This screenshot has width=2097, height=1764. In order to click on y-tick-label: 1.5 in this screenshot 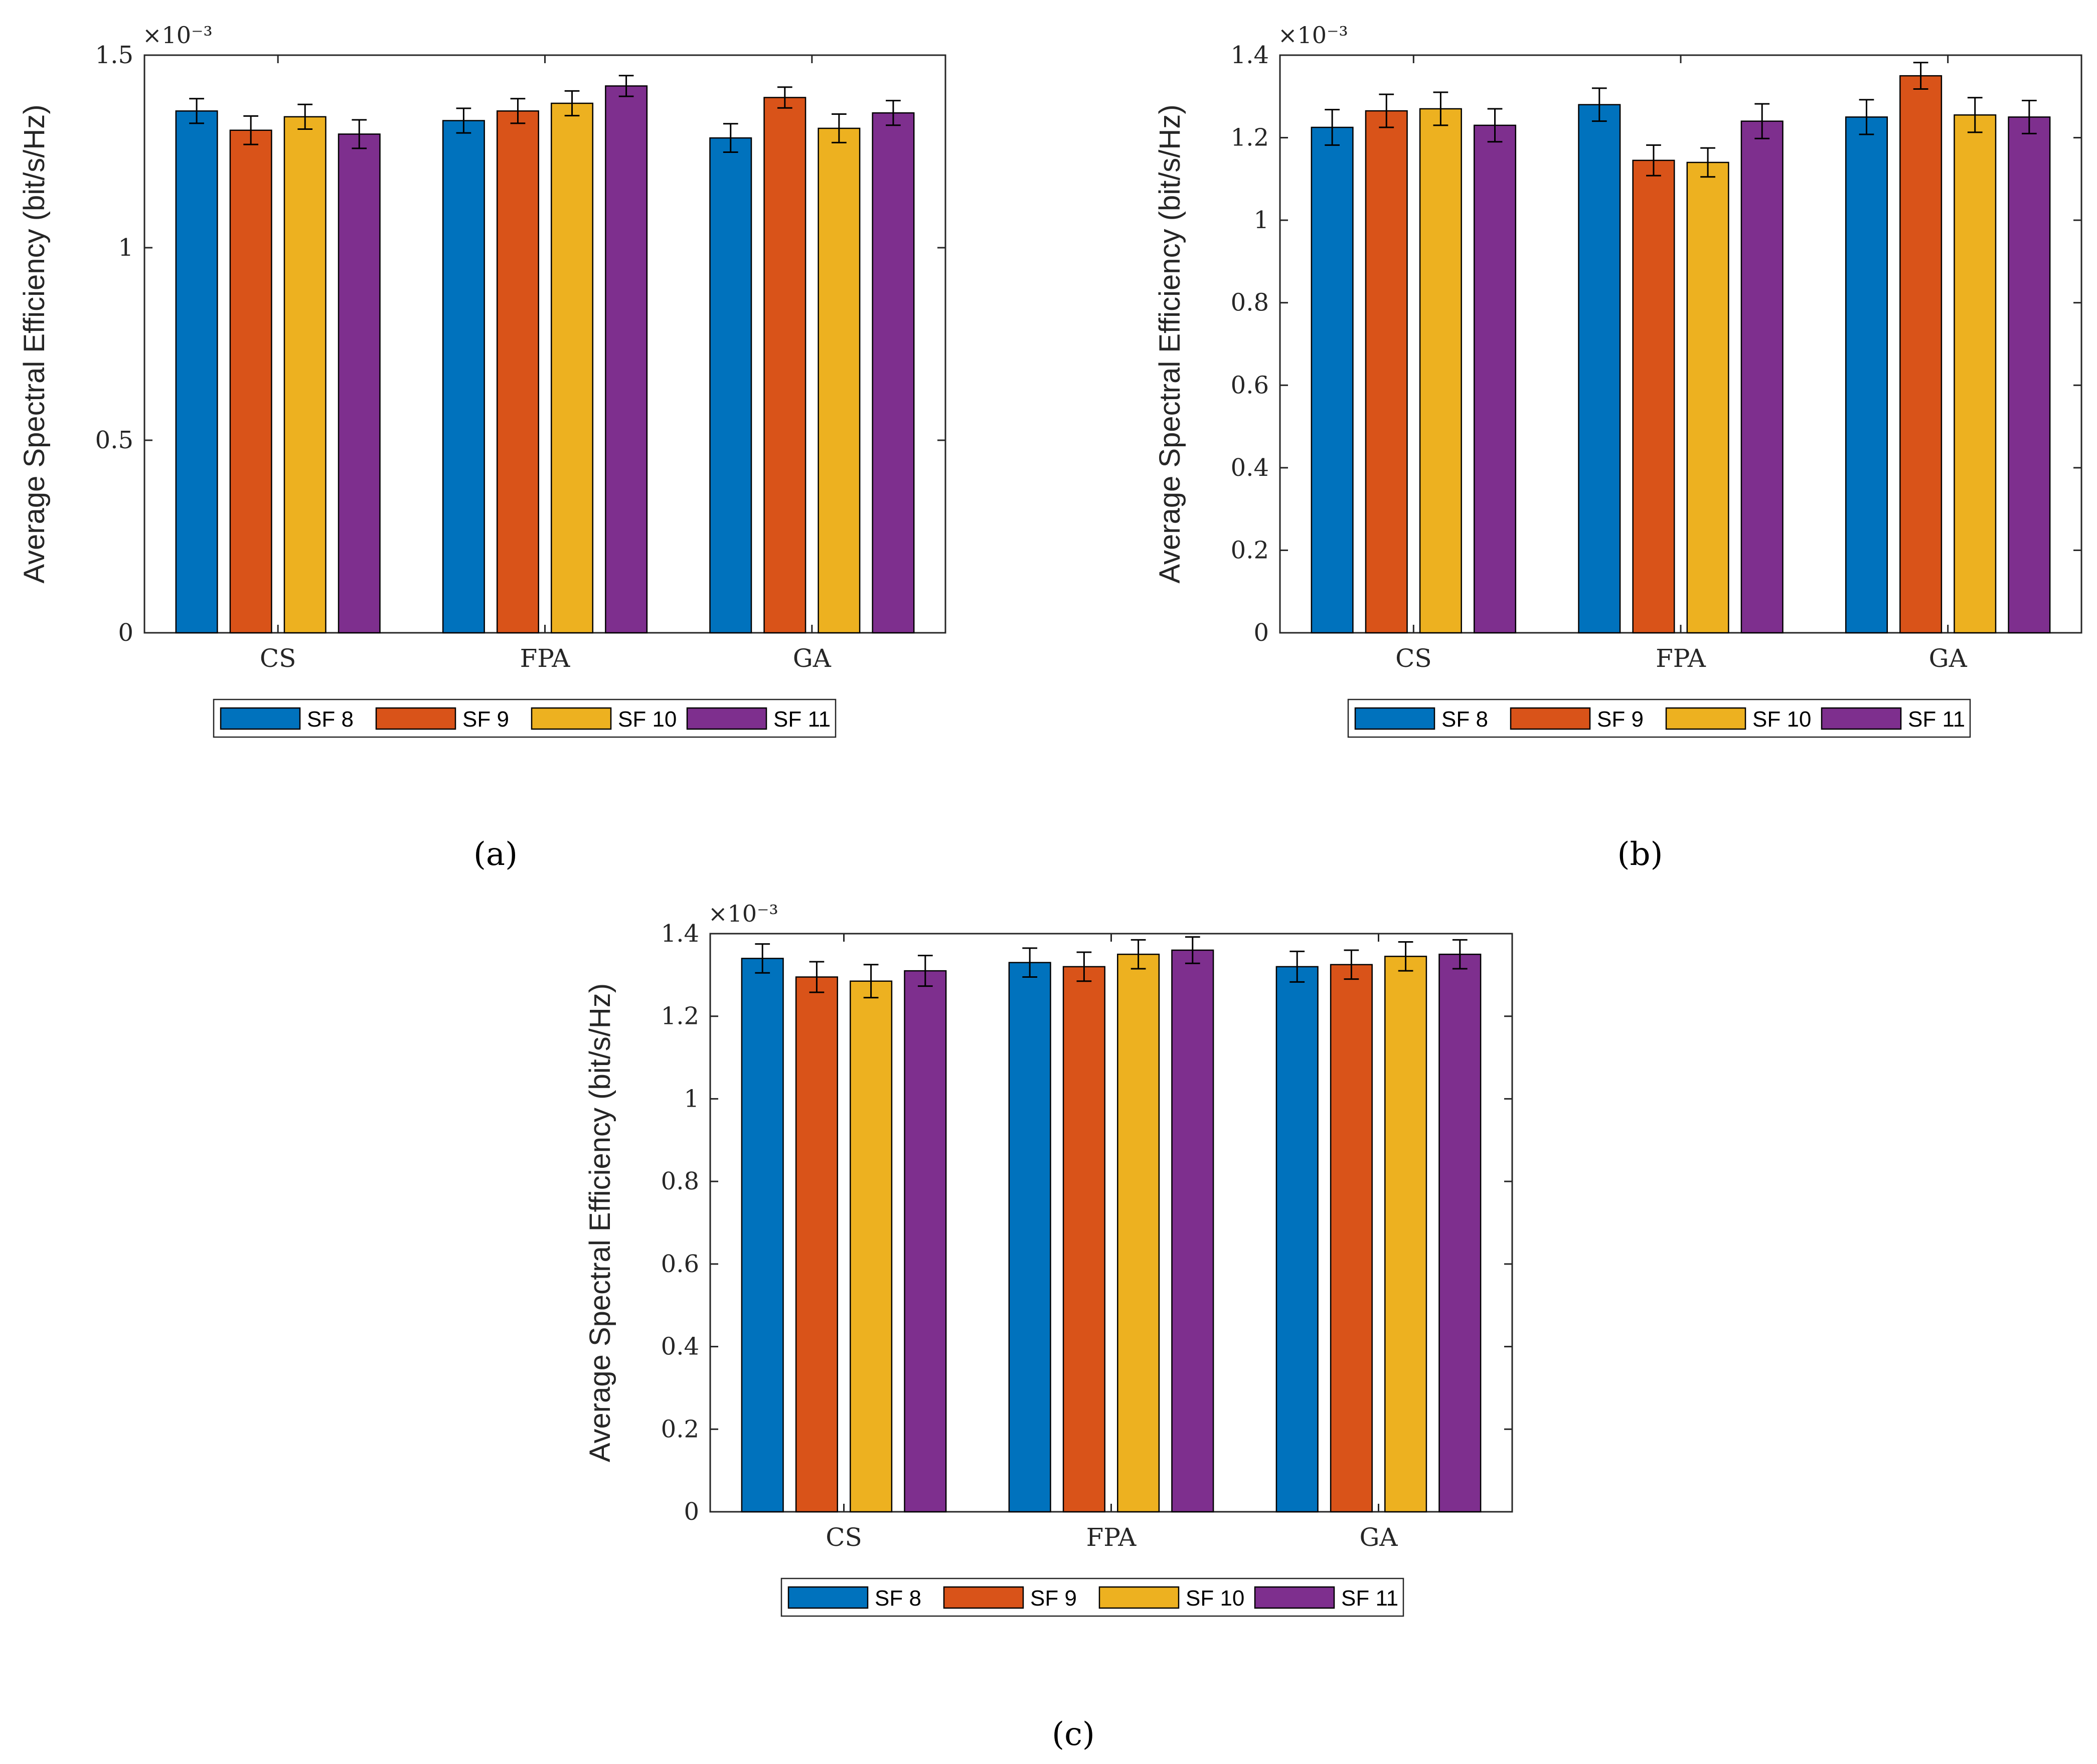, I will do `click(114, 55)`.